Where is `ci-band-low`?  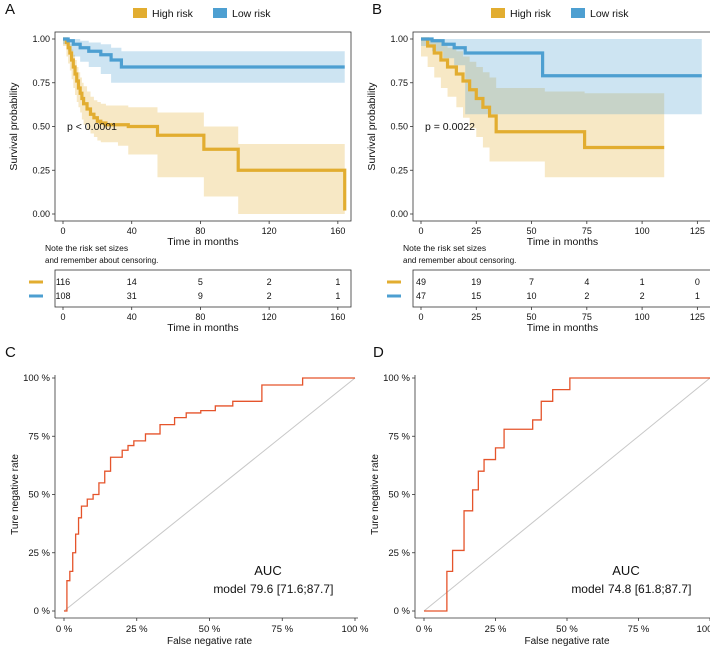 ci-band-low is located at coordinates (204, 61).